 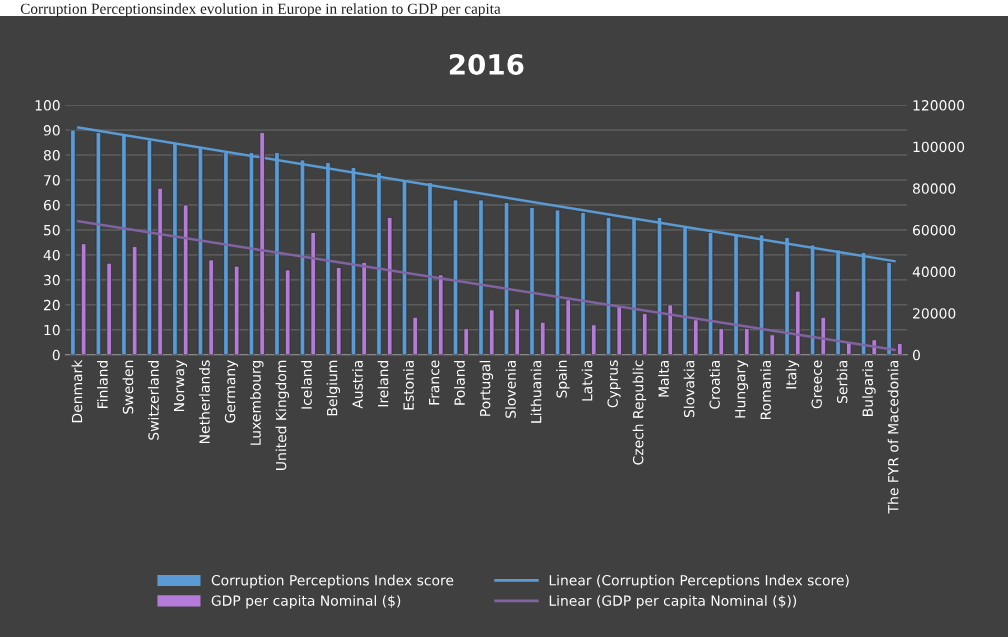 I want to click on x-tick-label: Luxembourg, so click(x=257, y=402).